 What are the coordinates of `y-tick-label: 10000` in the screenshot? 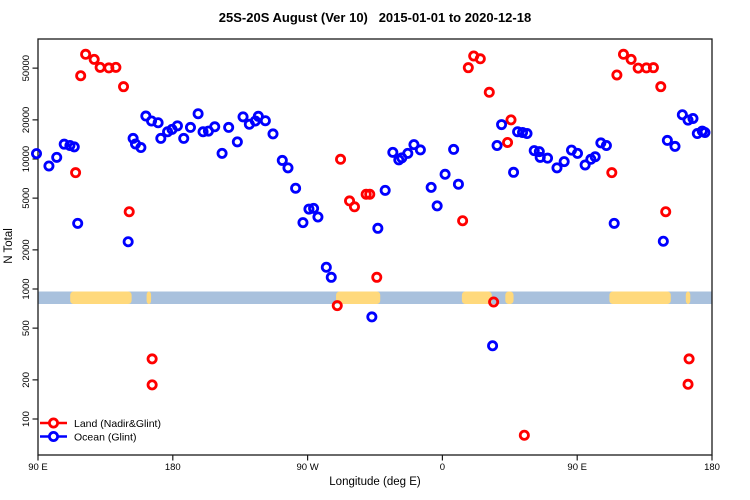 It's located at (26, 159).